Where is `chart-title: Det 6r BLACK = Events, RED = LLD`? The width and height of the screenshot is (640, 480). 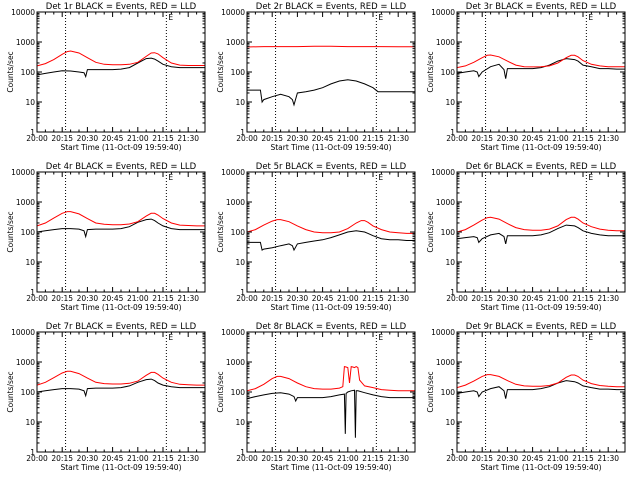
chart-title: Det 6r BLACK = Events, RED = LLD is located at coordinates (541, 167).